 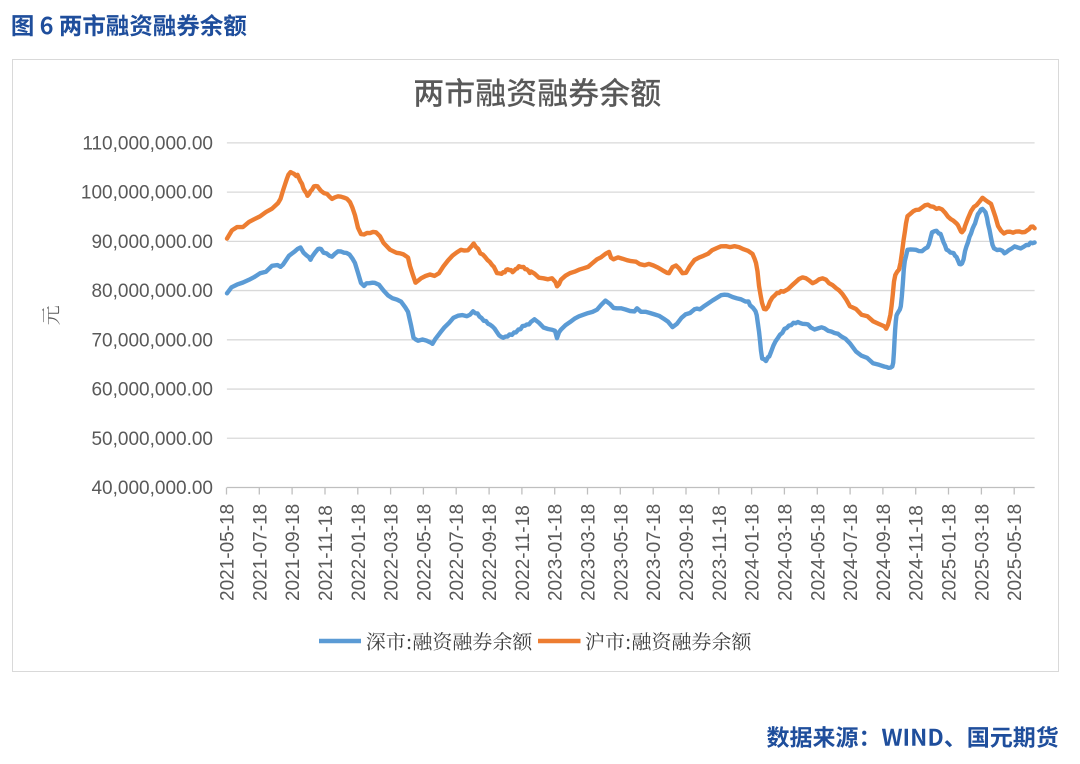 What do you see at coordinates (851, 552) in the screenshot?
I see `svg-text: 2024-07-18` at bounding box center [851, 552].